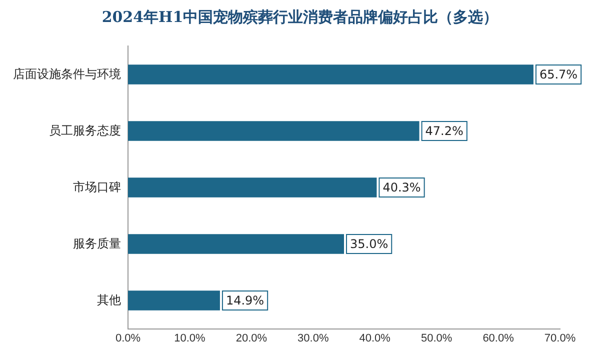  I want to click on x-tick-label: 70.0%, so click(560, 338).